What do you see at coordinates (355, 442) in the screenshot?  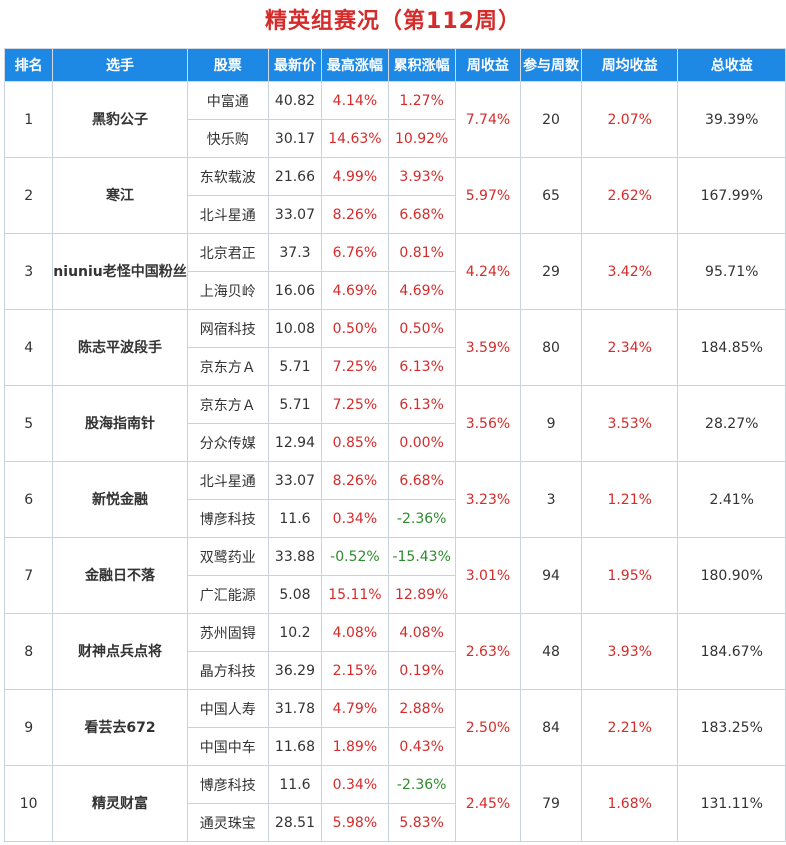 I see `stock-max-gain: 0.85%` at bounding box center [355, 442].